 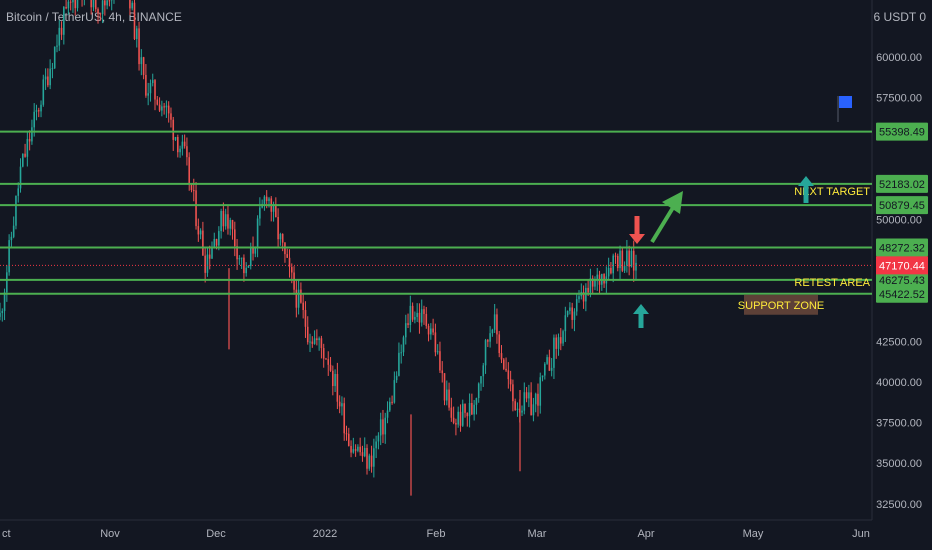 I want to click on x-tick-label: Mar, so click(x=537, y=534).